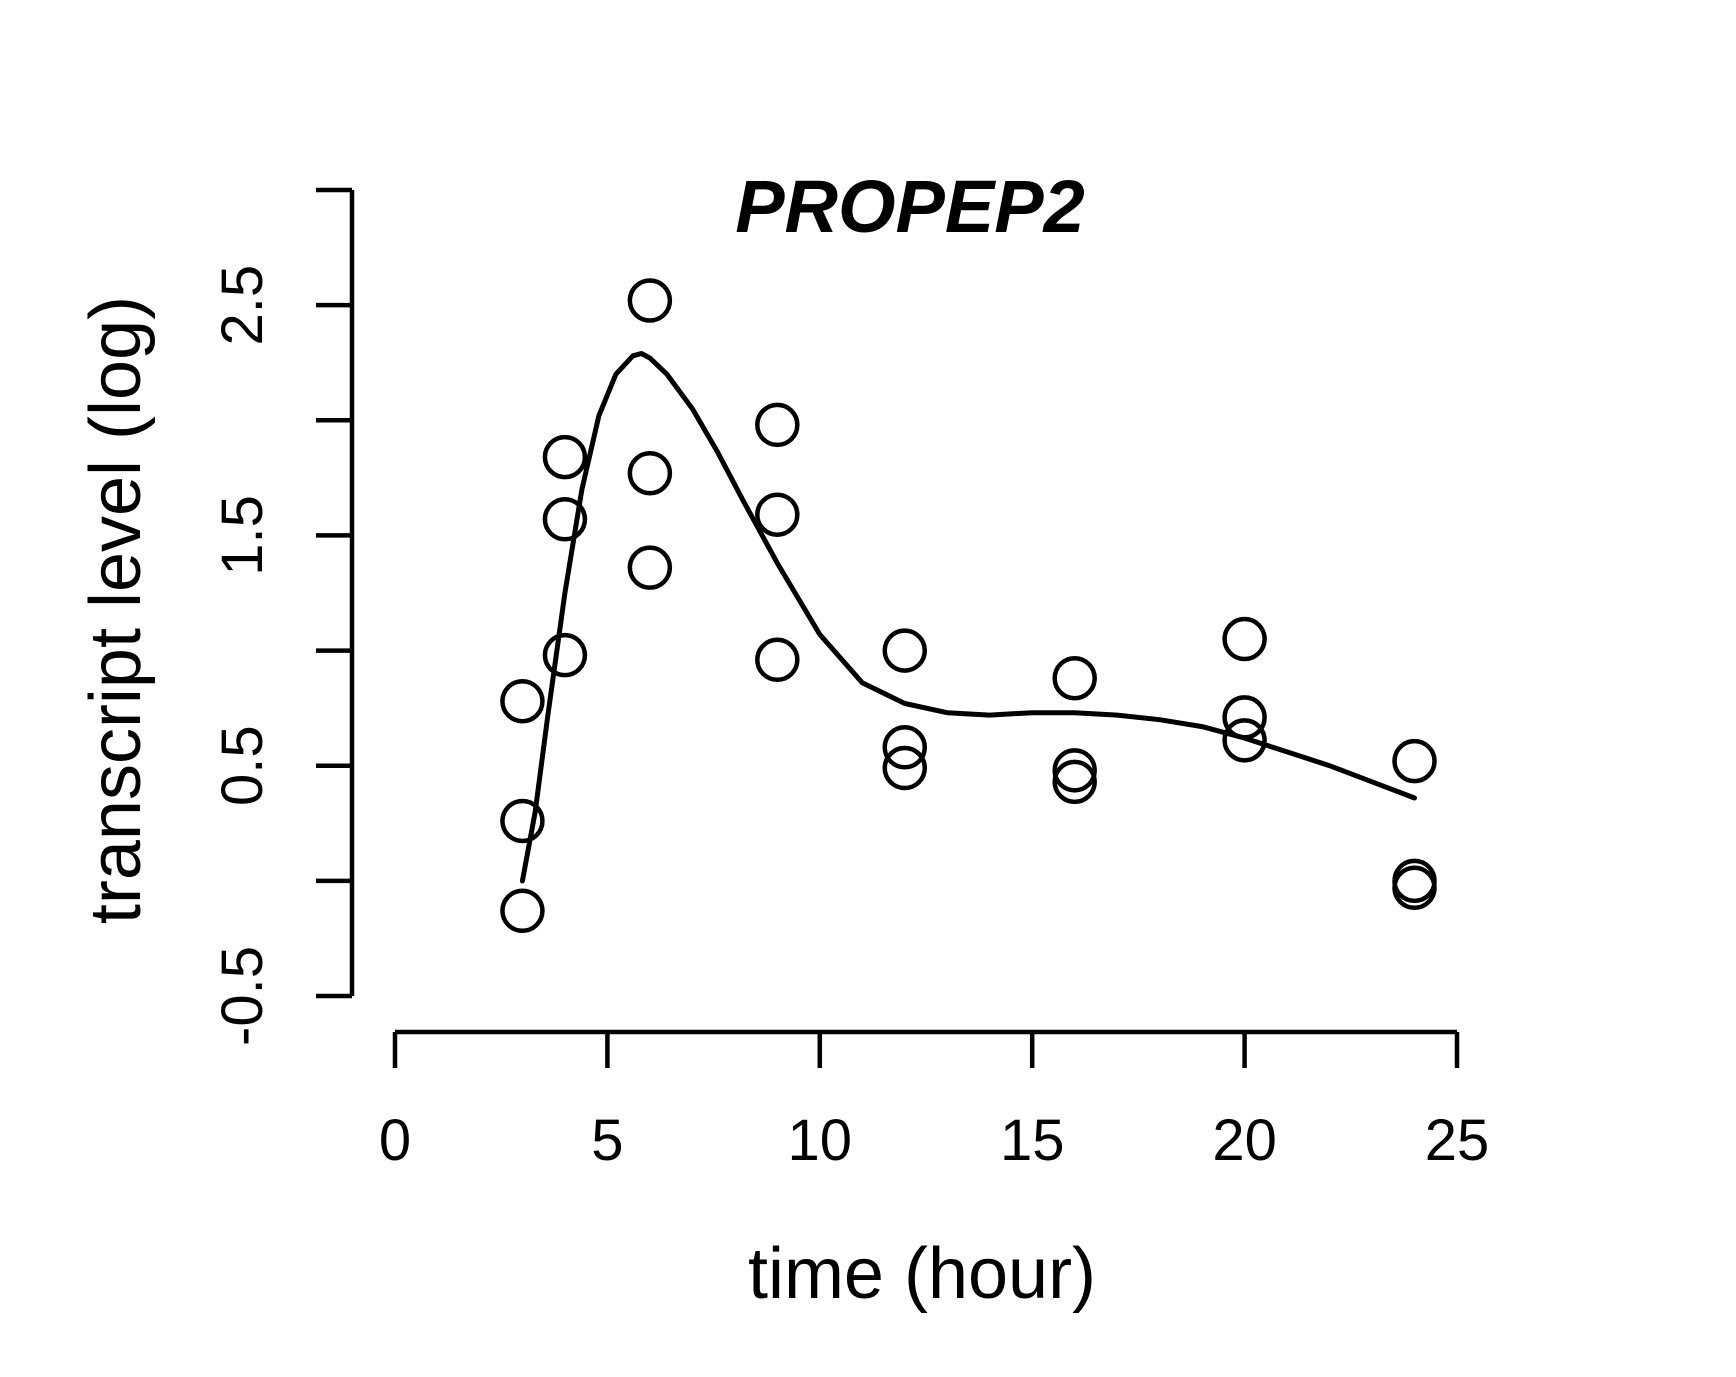 This screenshot has height=1377, width=1736. Describe the element at coordinates (934, 1102) in the screenshot. I see `x-axis-ticks: 0 5 10 15 20 25` at that location.